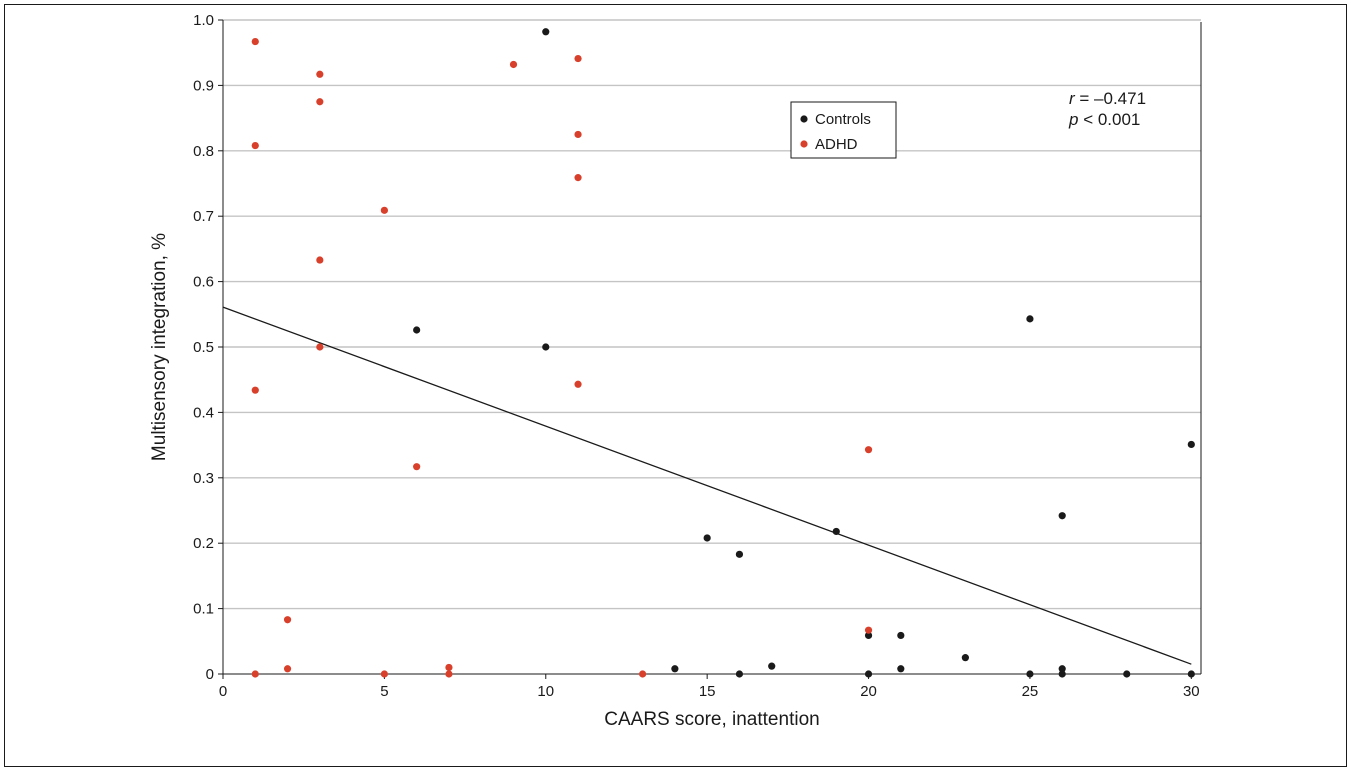 The width and height of the screenshot is (1353, 770). I want to click on legend-label-adhd: ADHD, so click(836, 144).